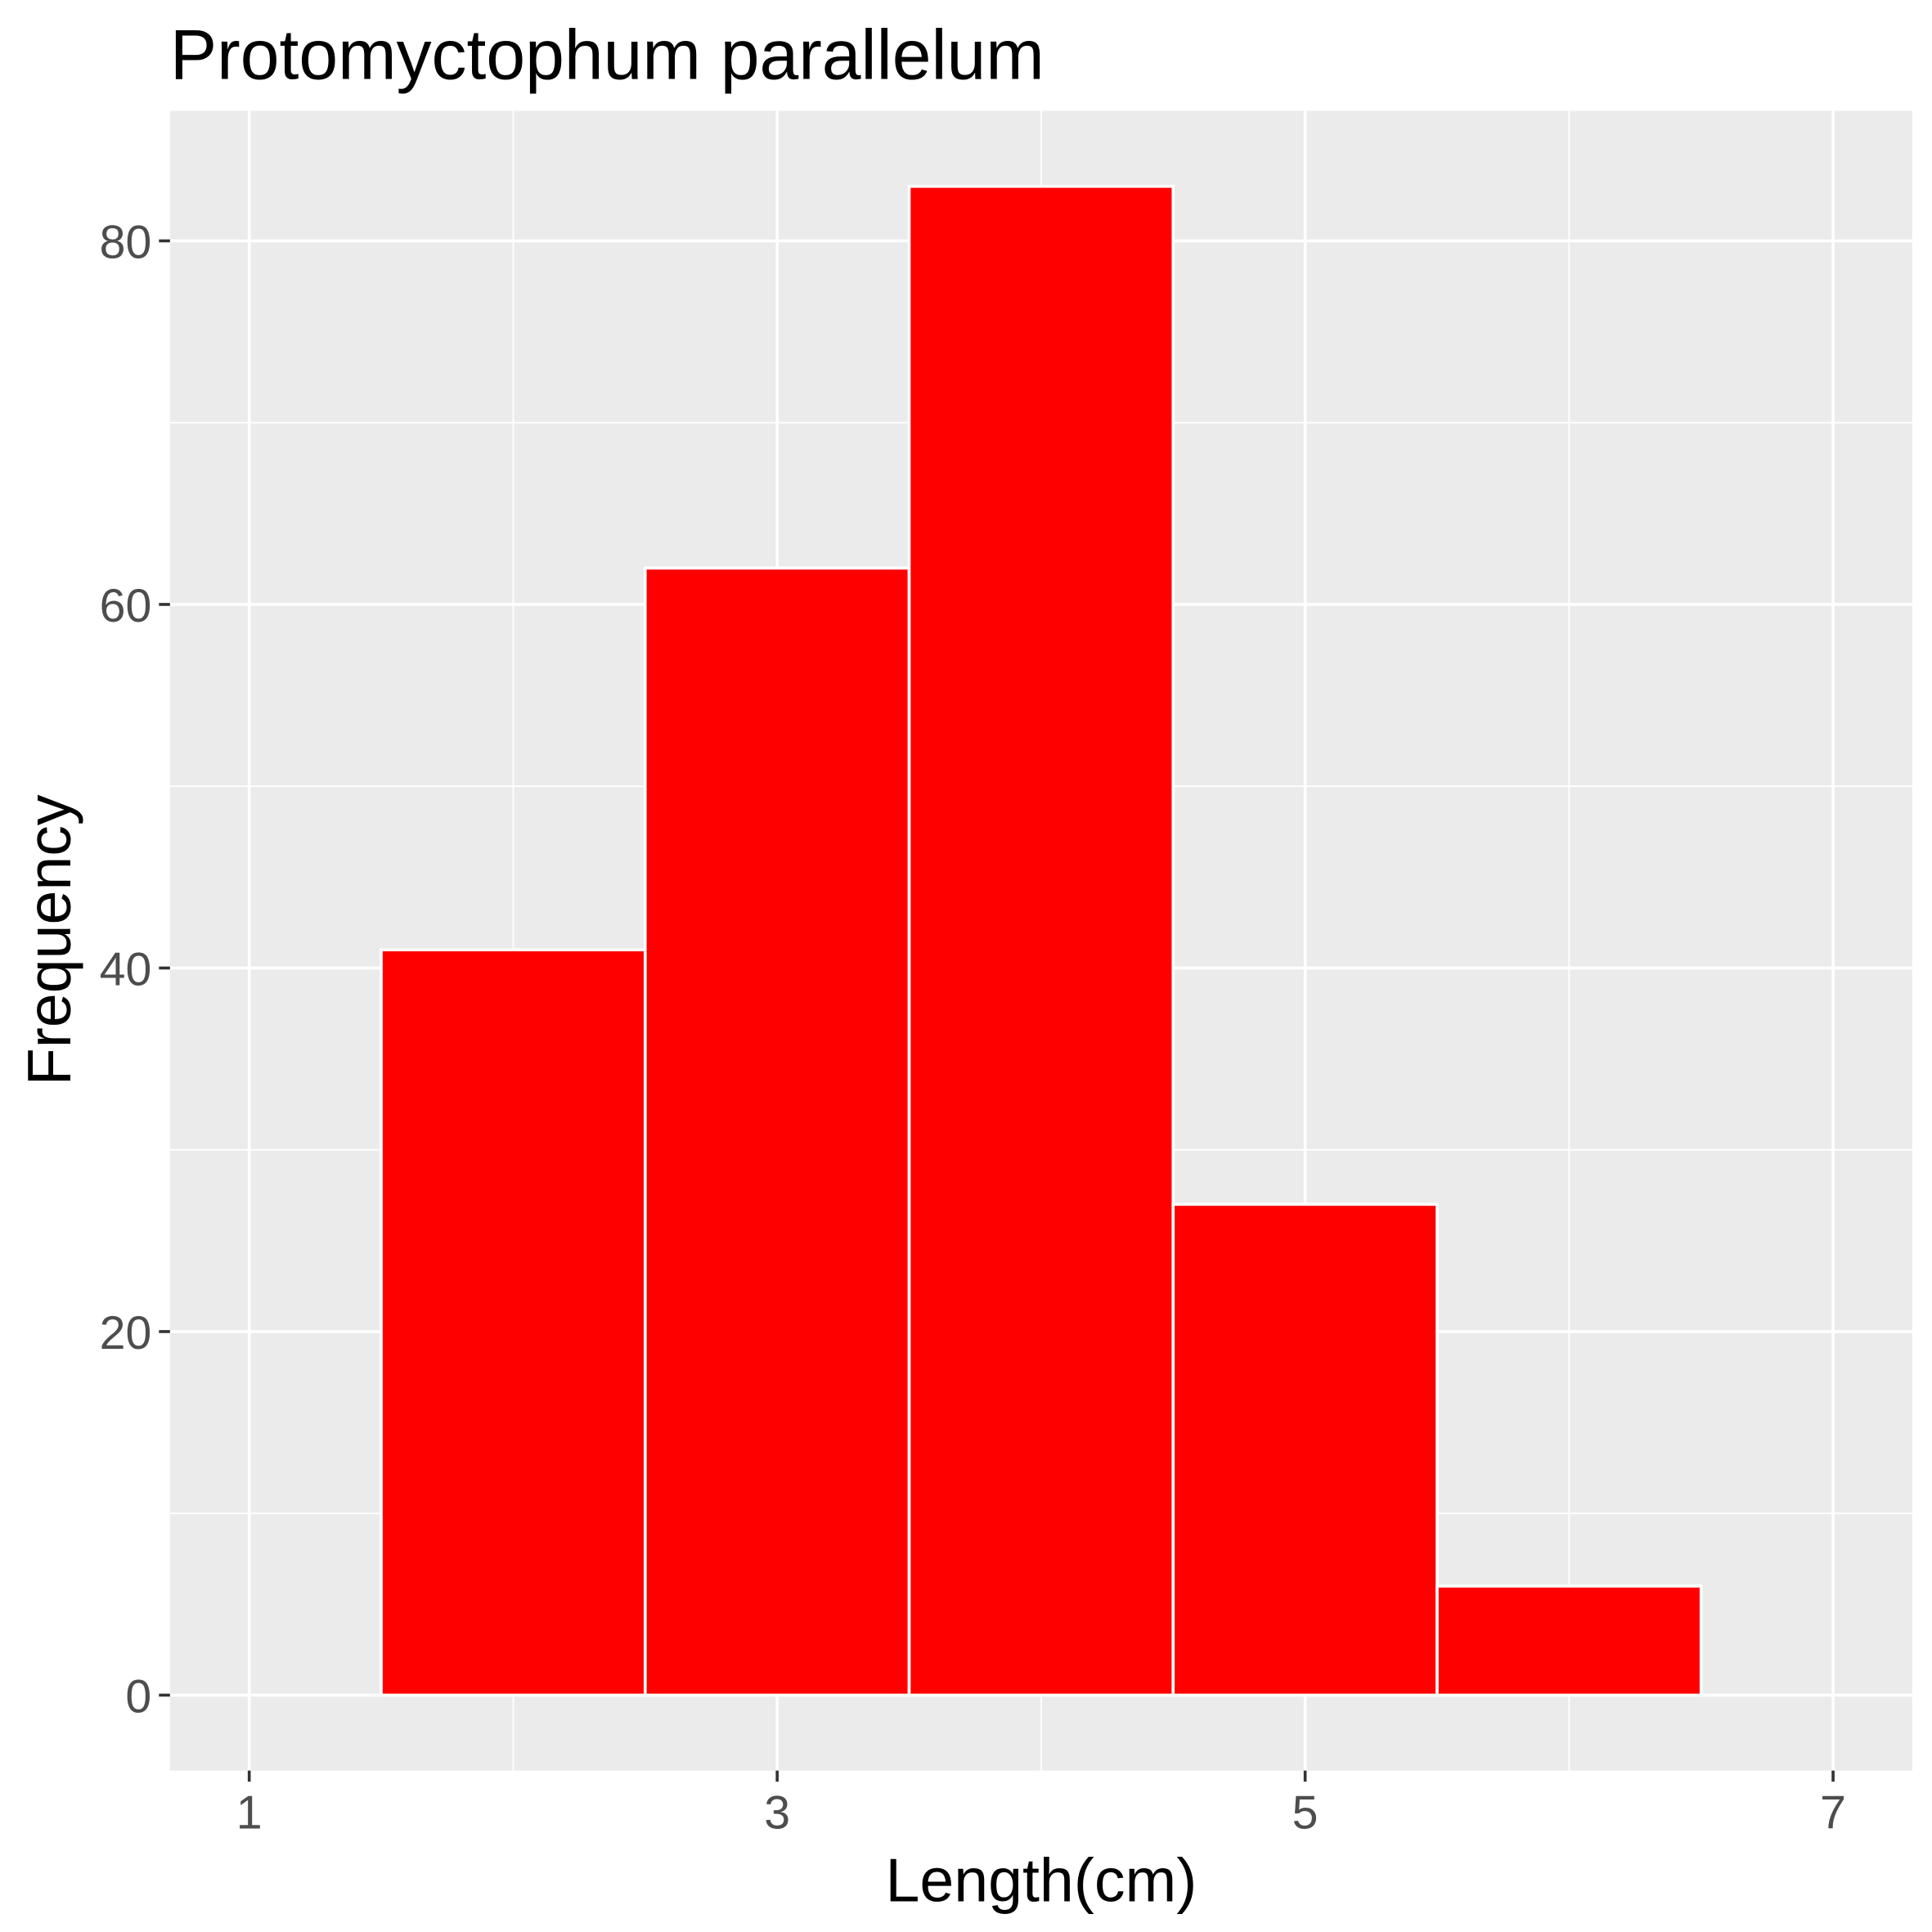 The image size is (1932, 1932). I want to click on x-tick-label: 5, so click(1306, 1813).